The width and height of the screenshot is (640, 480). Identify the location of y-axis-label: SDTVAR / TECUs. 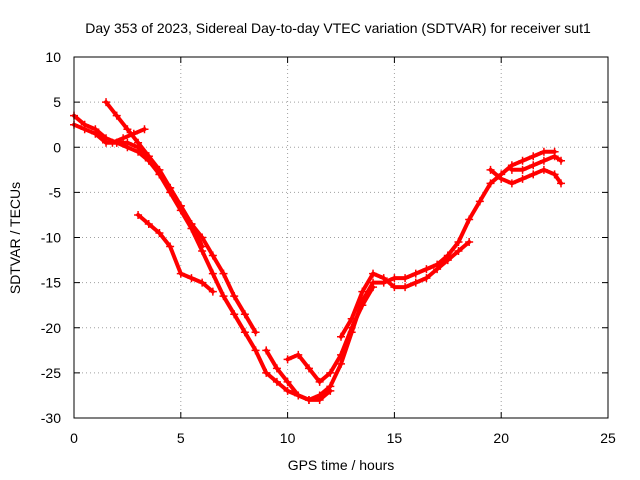
(15, 238).